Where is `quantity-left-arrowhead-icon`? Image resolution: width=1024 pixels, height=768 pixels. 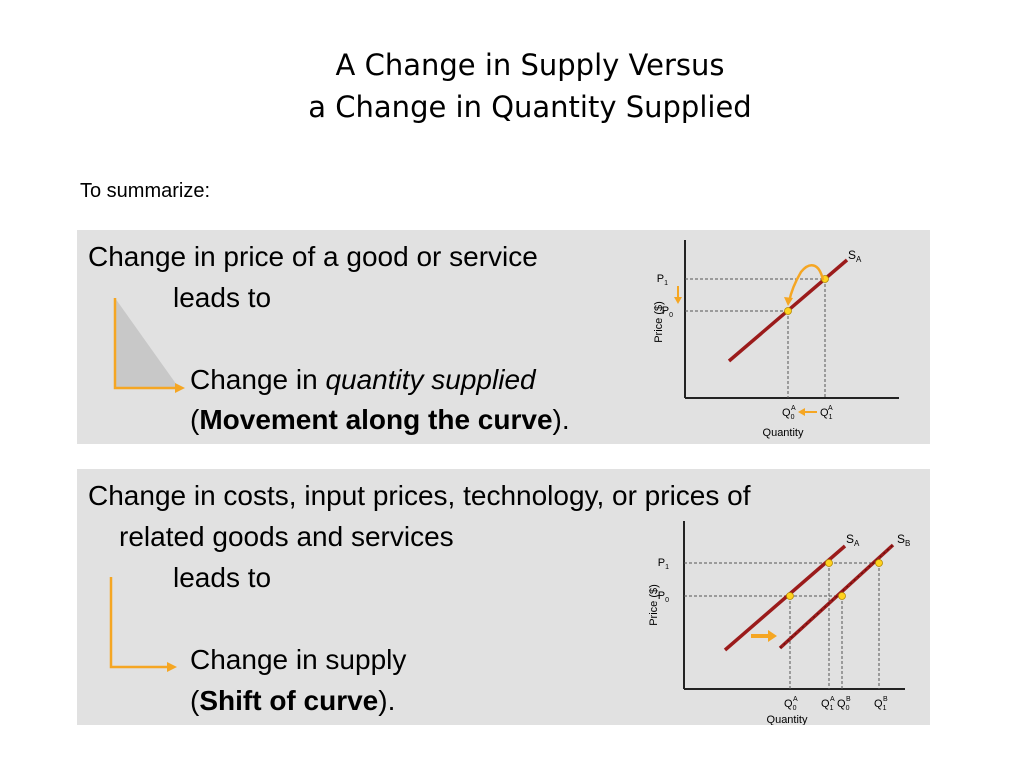 quantity-left-arrowhead-icon is located at coordinates (801, 412).